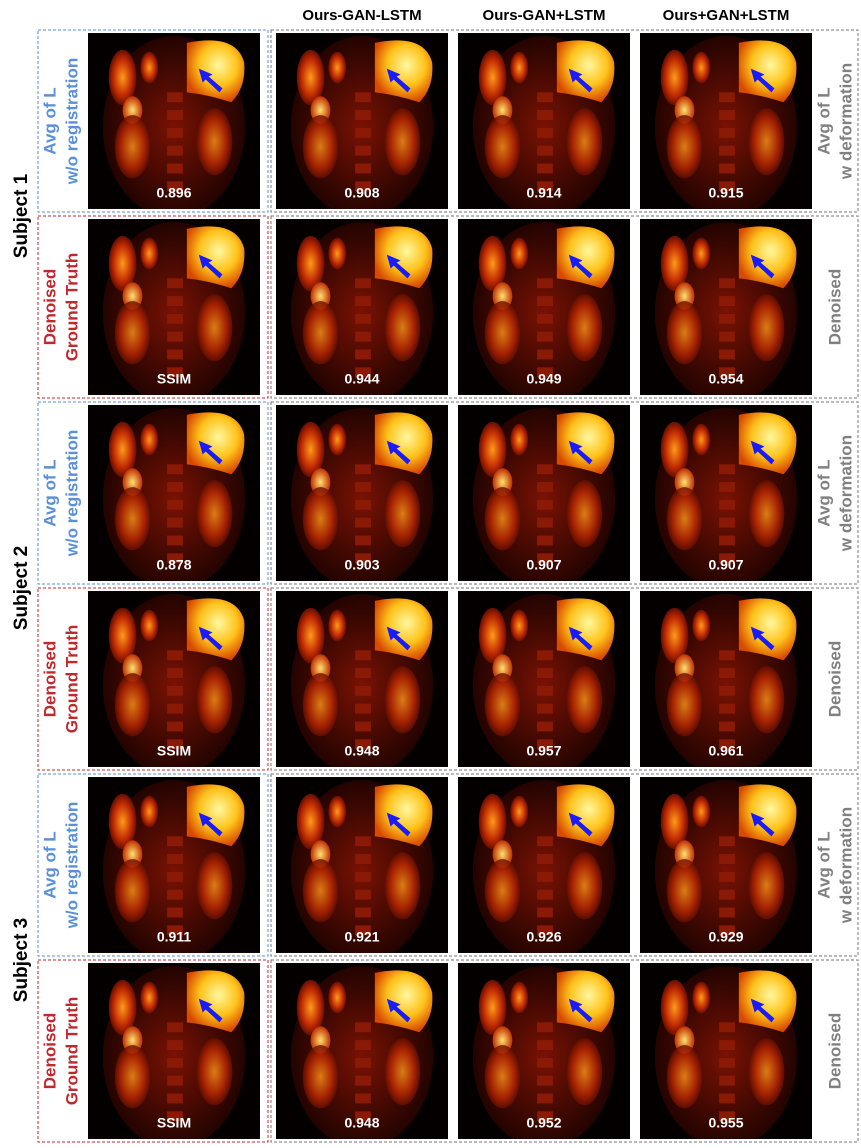 The height and width of the screenshot is (1148, 861). Describe the element at coordinates (21, 588) in the screenshot. I see `subject-label: Subject 2` at that location.